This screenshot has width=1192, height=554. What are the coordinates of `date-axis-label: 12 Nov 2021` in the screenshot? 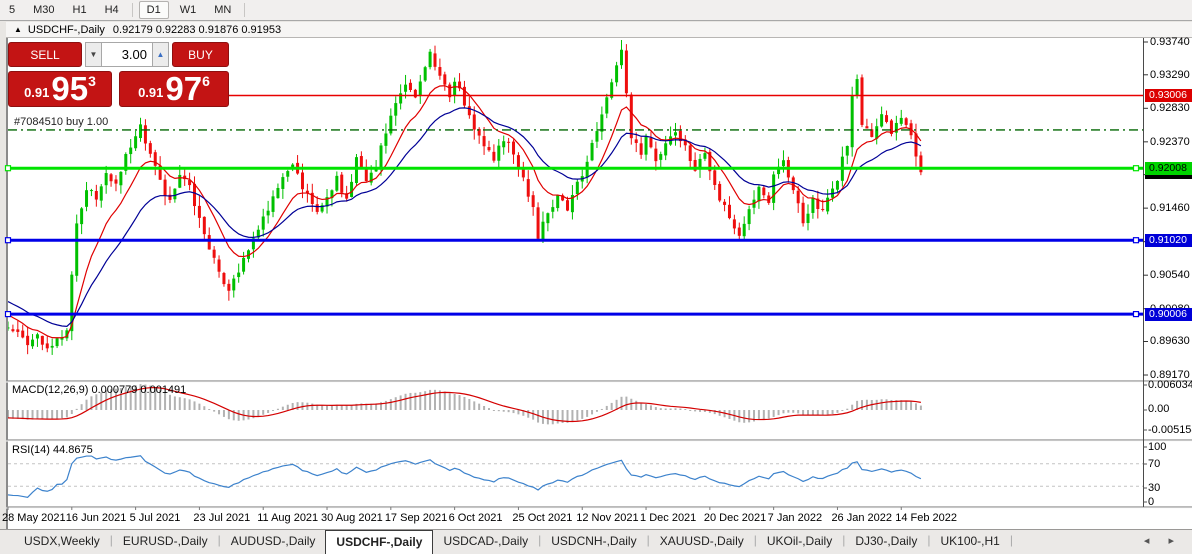 It's located at (607, 518).